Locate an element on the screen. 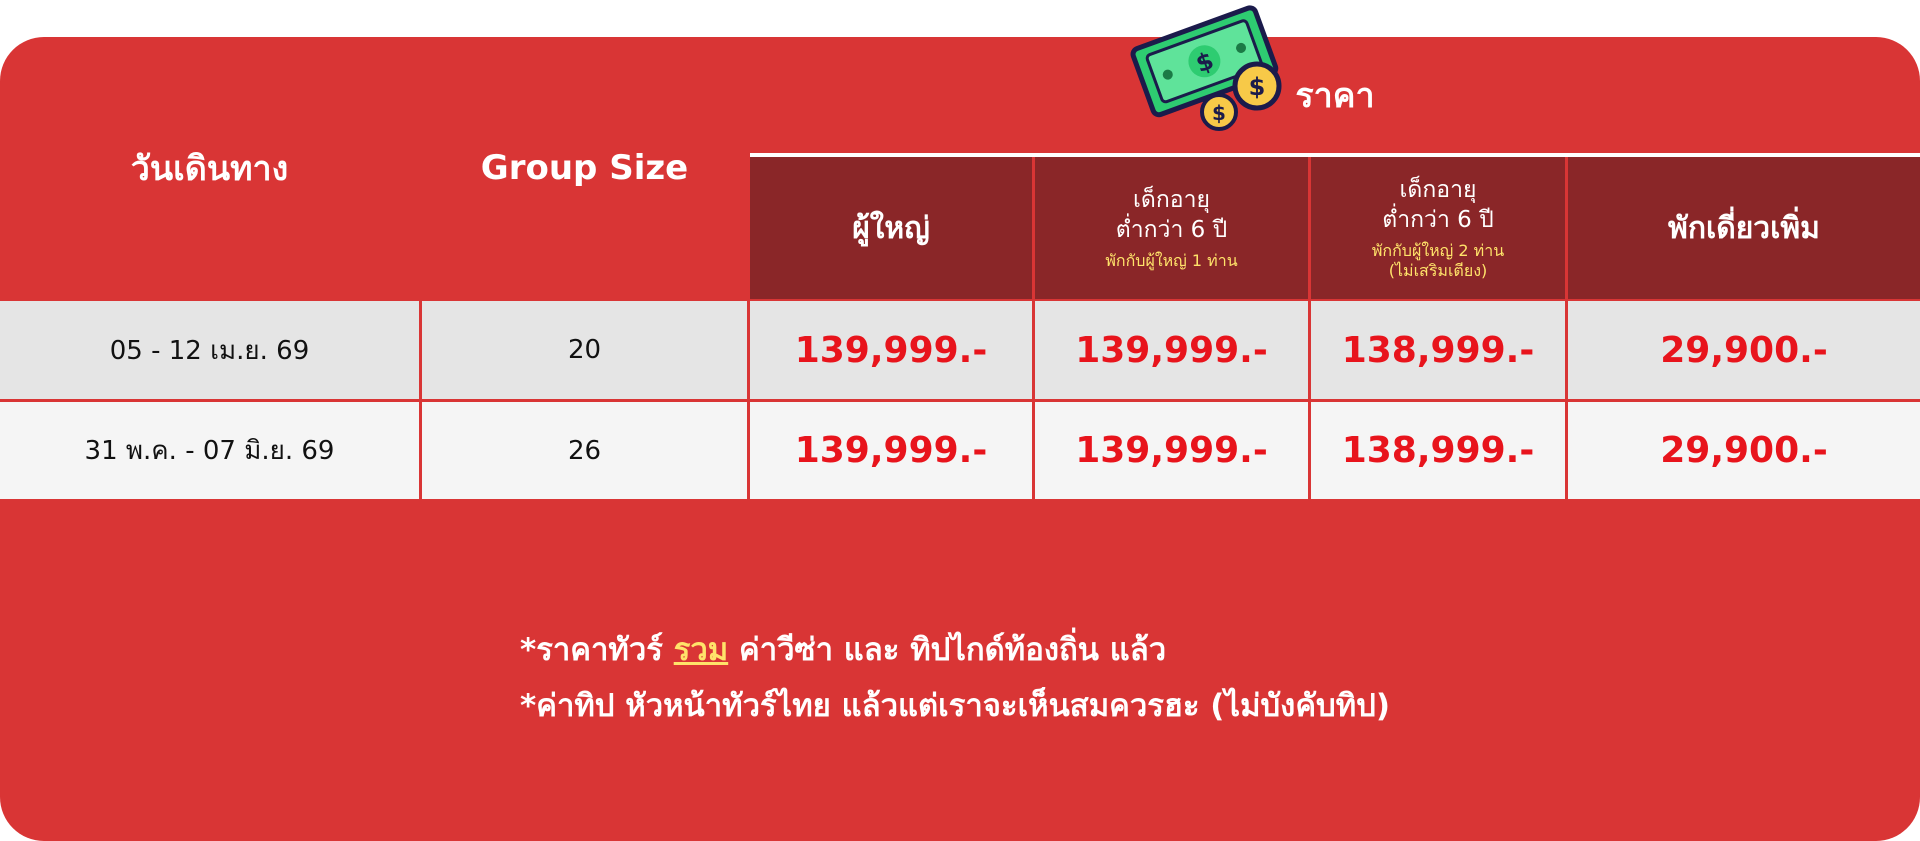 Image resolution: width=1920 pixels, height=841 pixels. subheader-adult-label: ผู้ใหญ่ is located at coordinates (891, 228).